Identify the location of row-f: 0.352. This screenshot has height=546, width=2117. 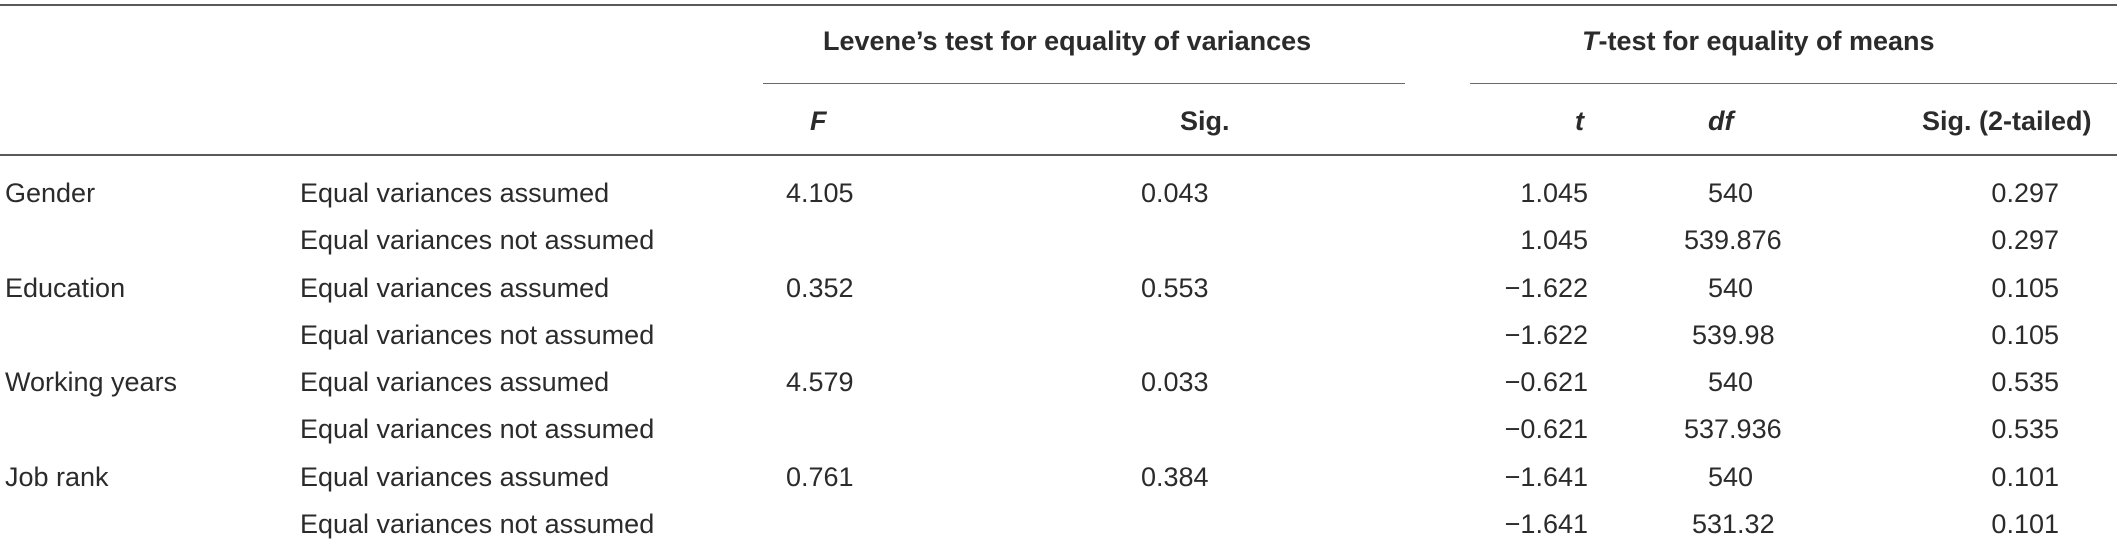
(820, 288).